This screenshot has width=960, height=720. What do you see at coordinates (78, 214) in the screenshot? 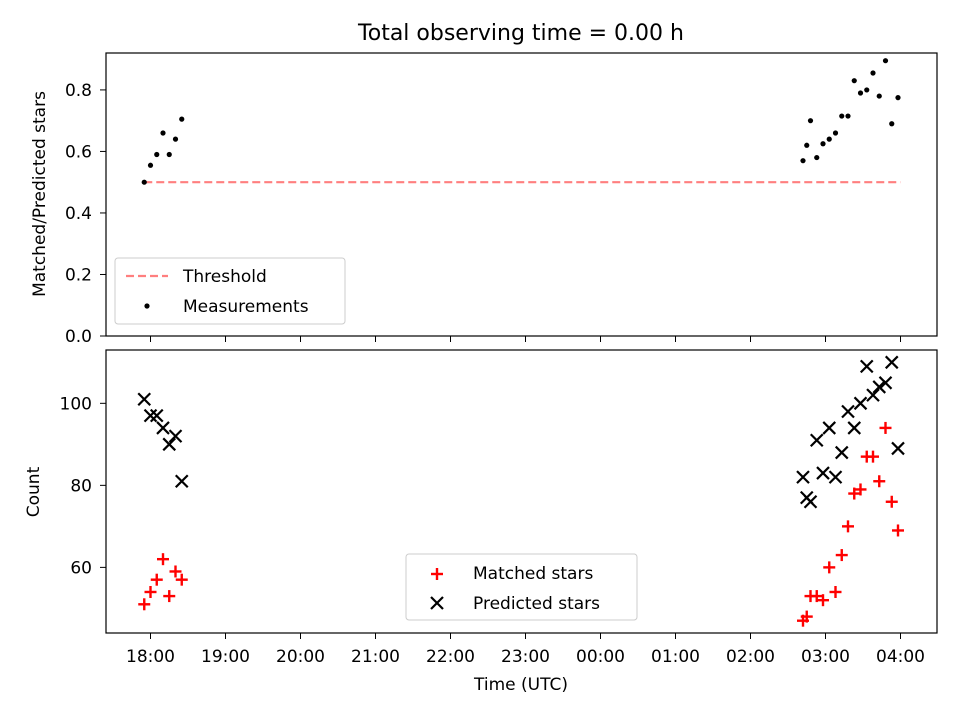
I see `top-y-tick-label: 0.4` at bounding box center [78, 214].